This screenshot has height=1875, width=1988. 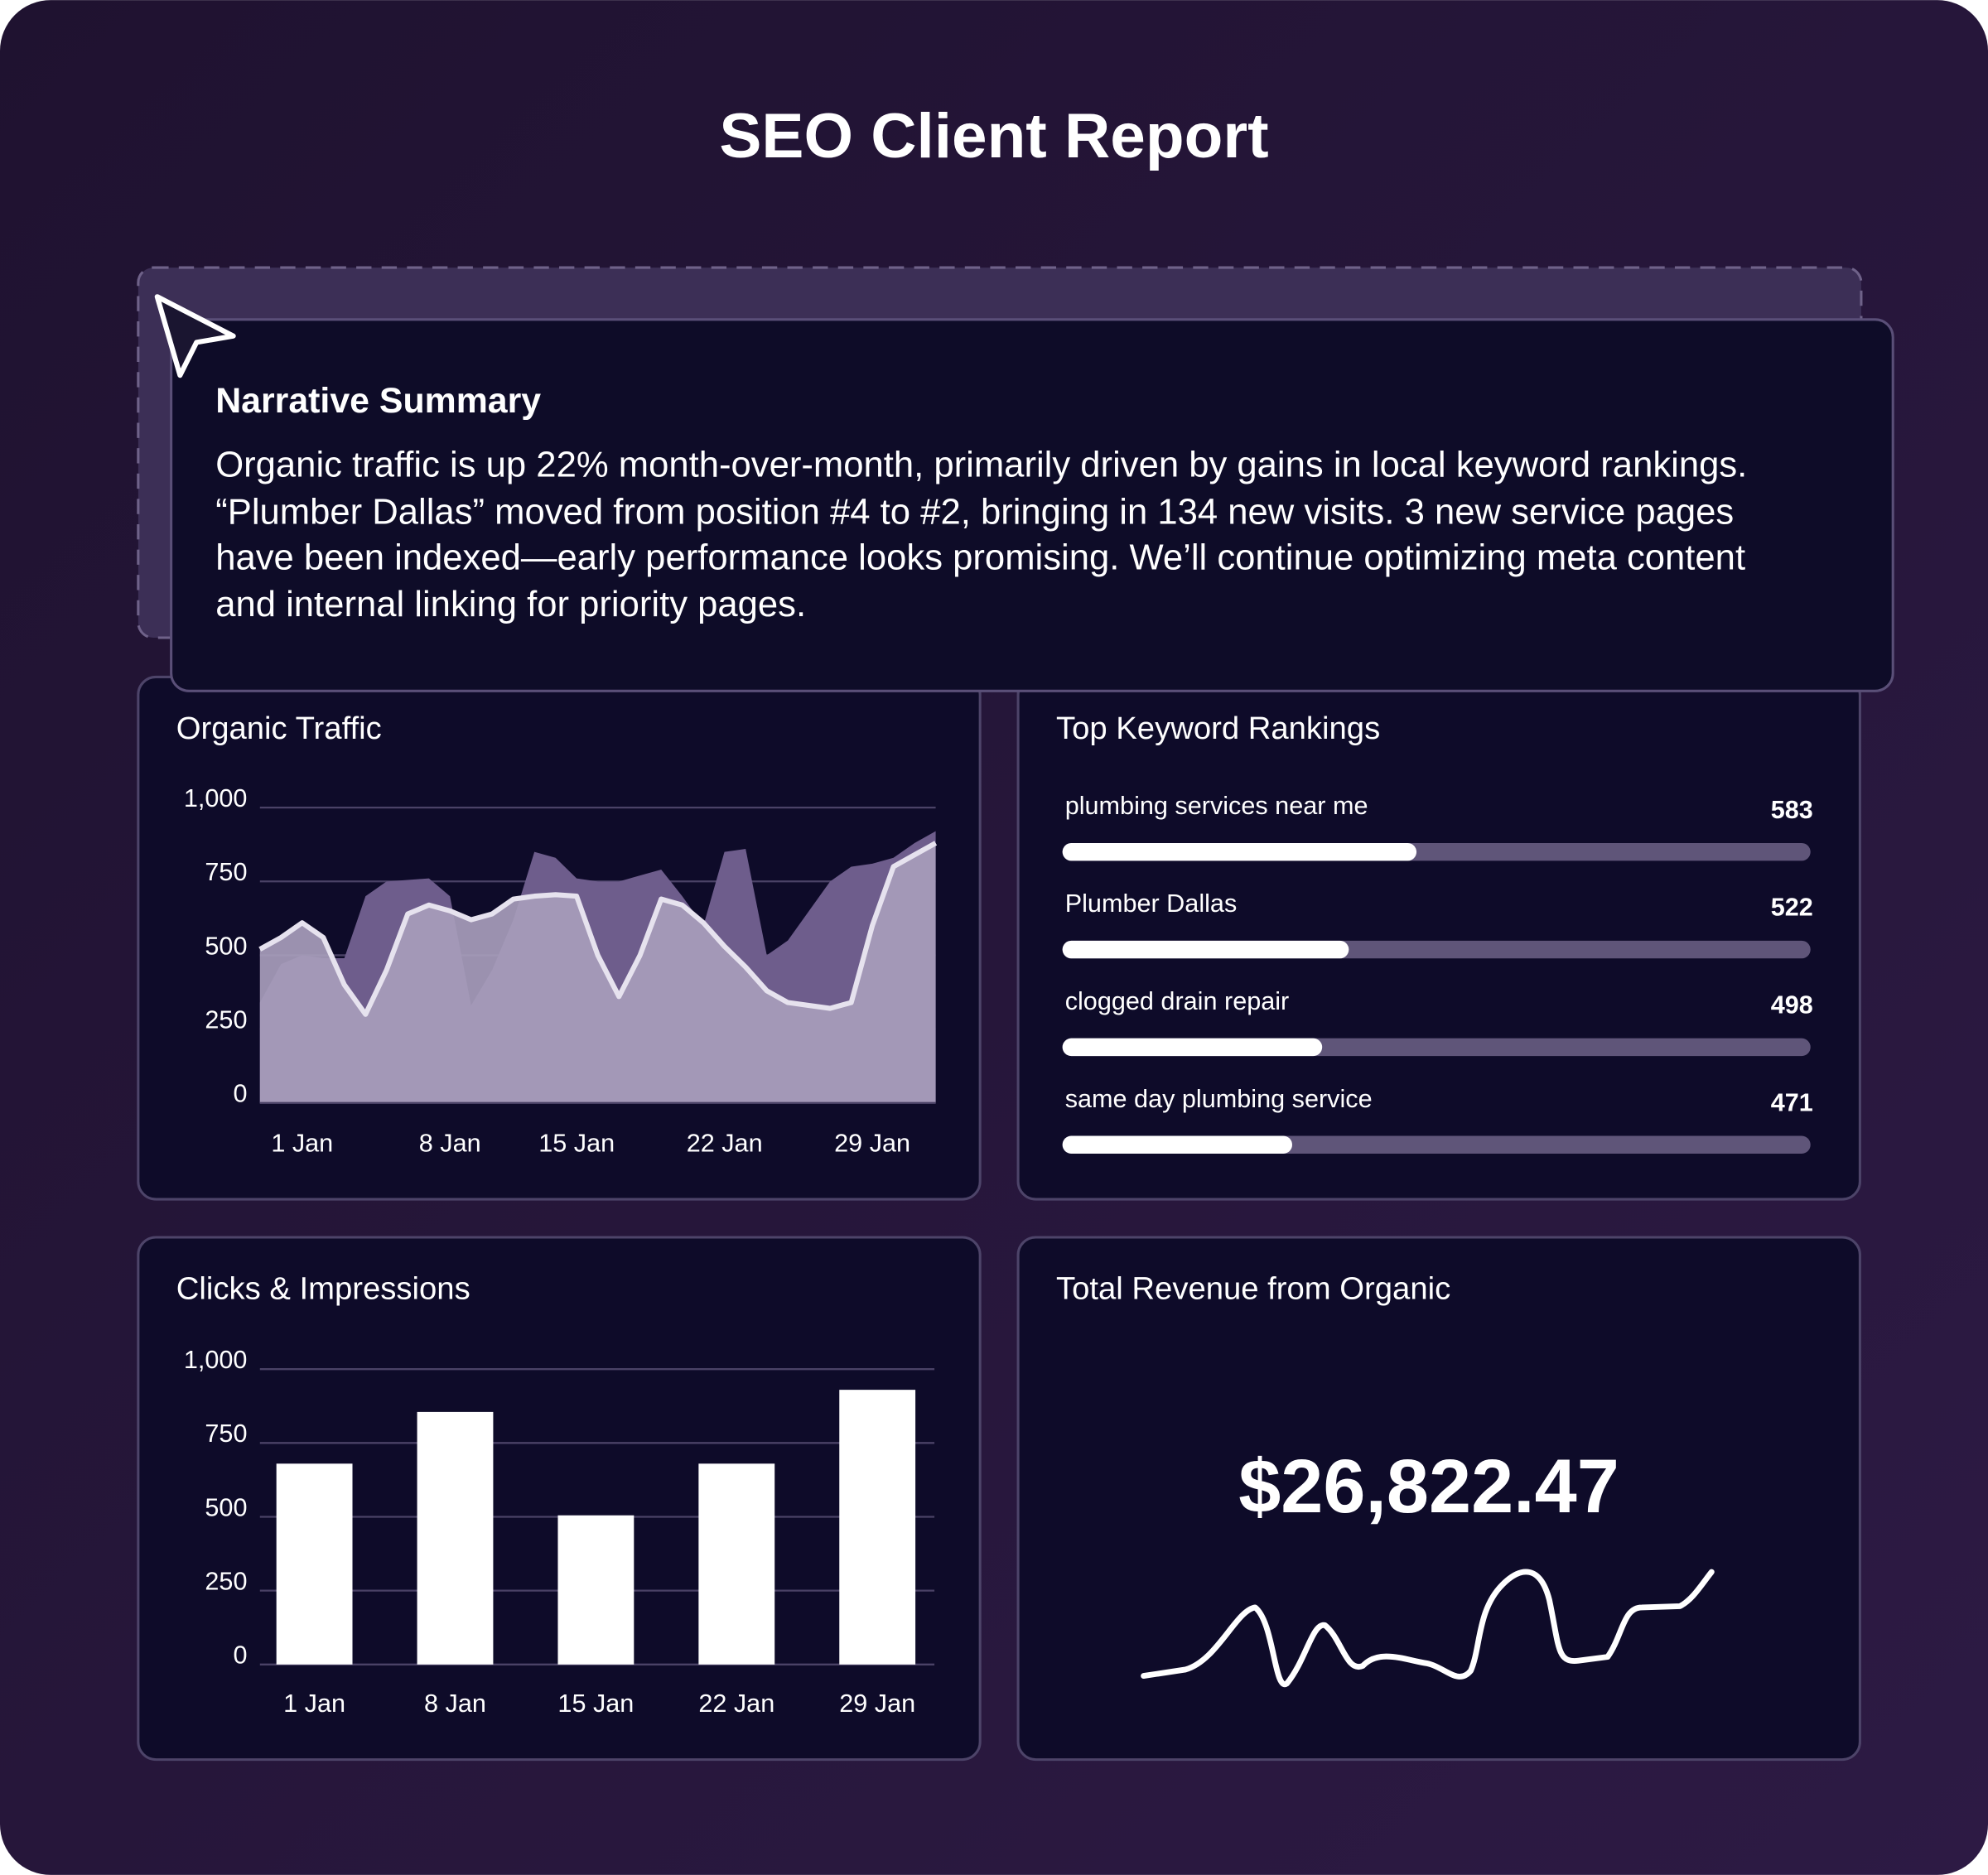 I want to click on chart-title: Total Revenue from Organic, so click(x=1253, y=1288).